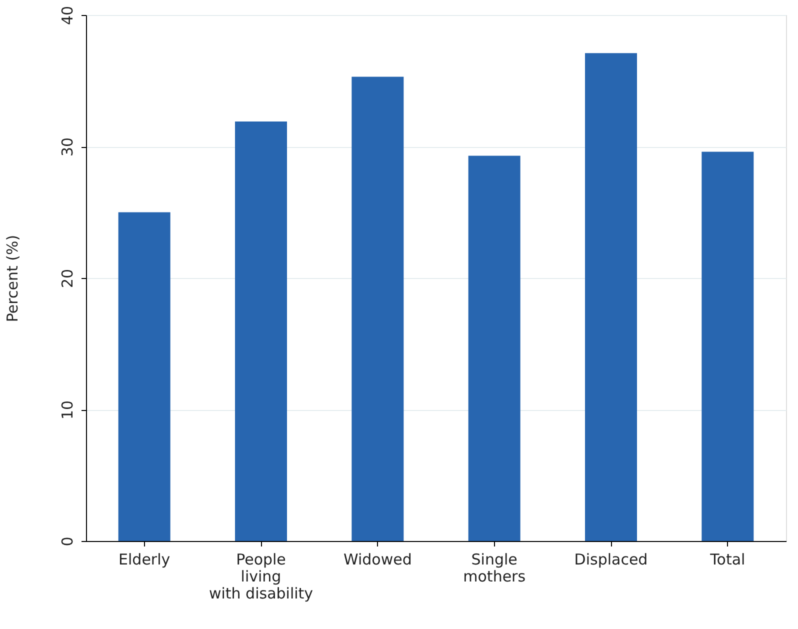 This screenshot has height=629, width=798. Describe the element at coordinates (67, 410) in the screenshot. I see `y-tick-label: 10` at that location.